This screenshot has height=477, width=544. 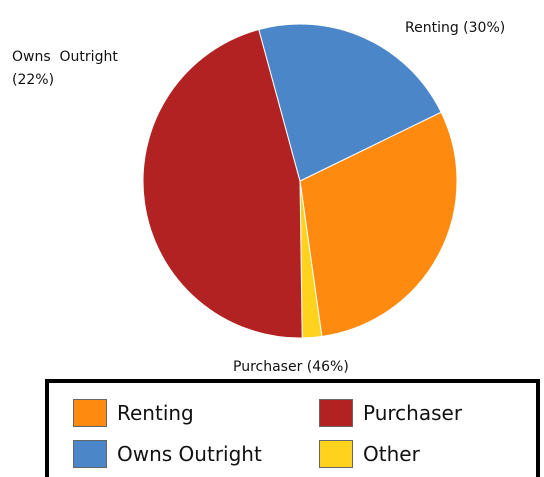 I want to click on slice-label-renting: Renting (30%), so click(x=455, y=28).